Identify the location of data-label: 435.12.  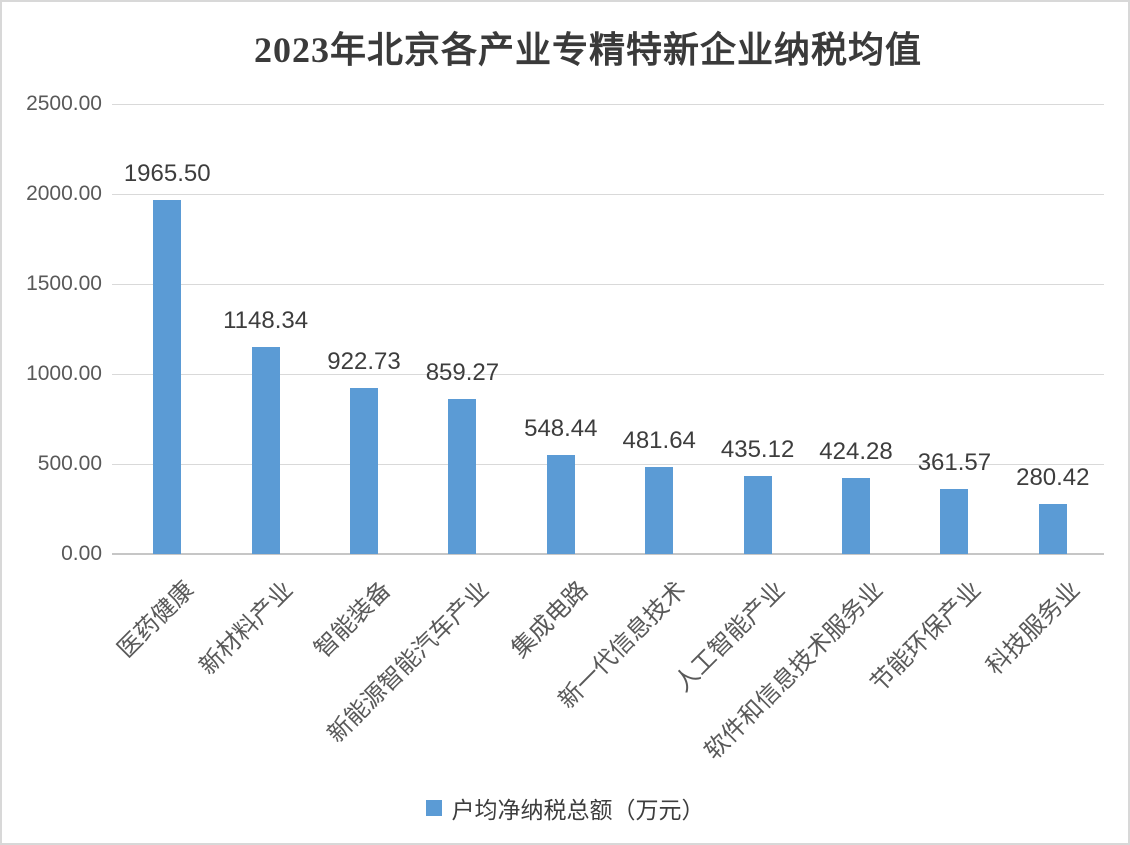
(757, 449).